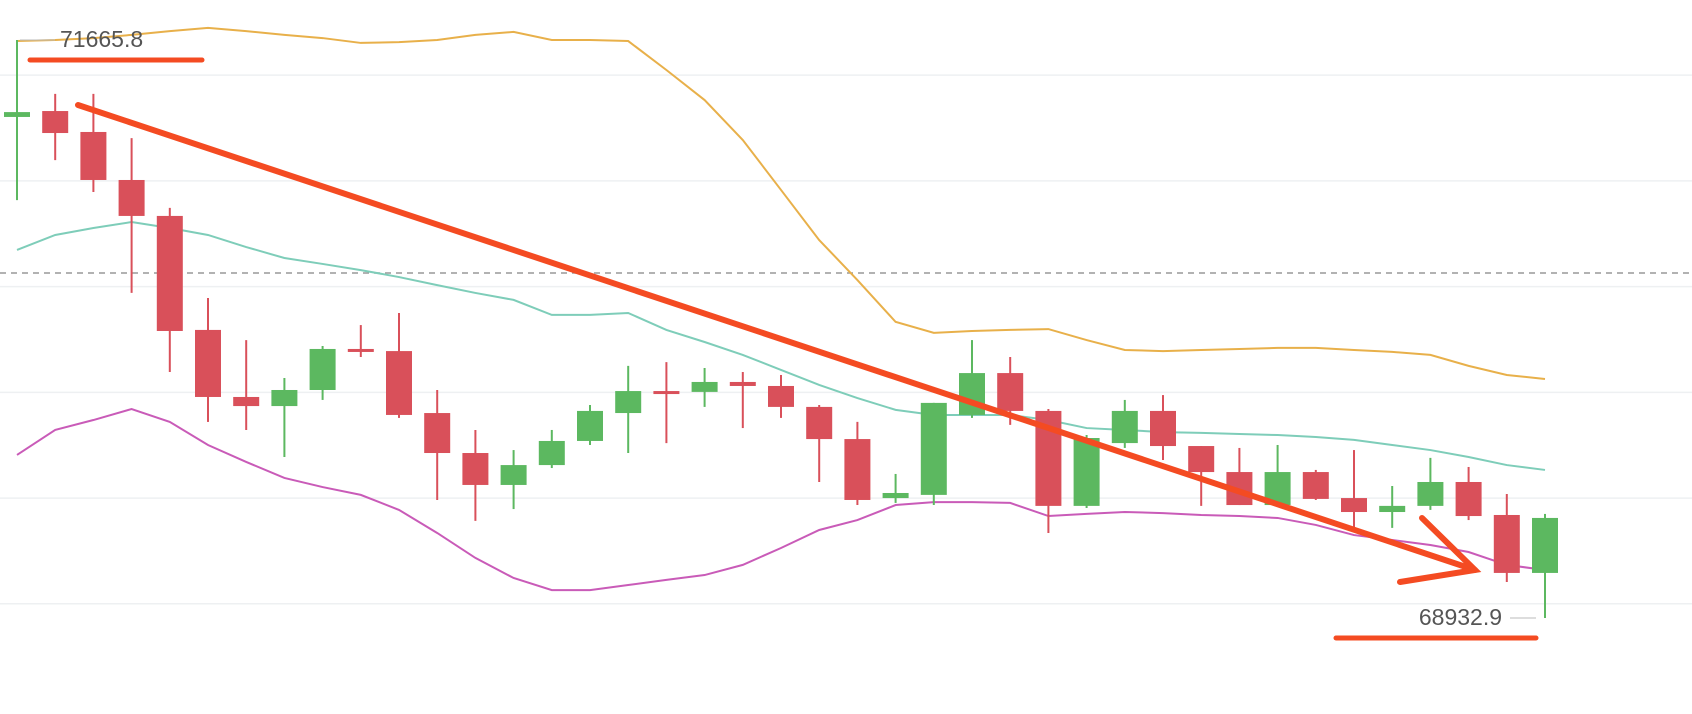 The width and height of the screenshot is (1692, 714). I want to click on price-label: 71665.8, so click(101, 39).